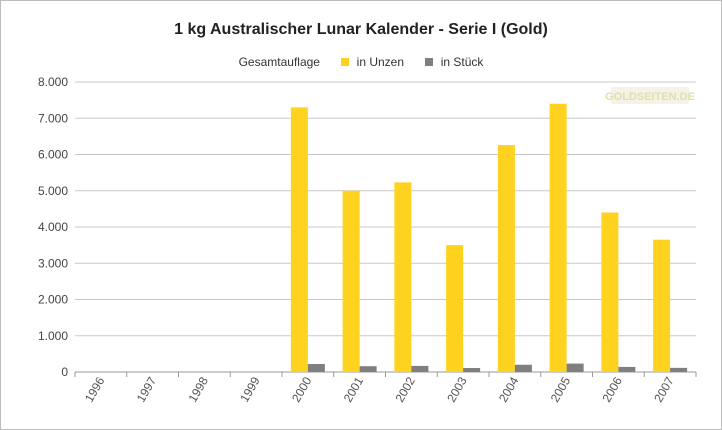 This screenshot has width=722, height=430. What do you see at coordinates (664, 389) in the screenshot?
I see `x-tick-label: 2007` at bounding box center [664, 389].